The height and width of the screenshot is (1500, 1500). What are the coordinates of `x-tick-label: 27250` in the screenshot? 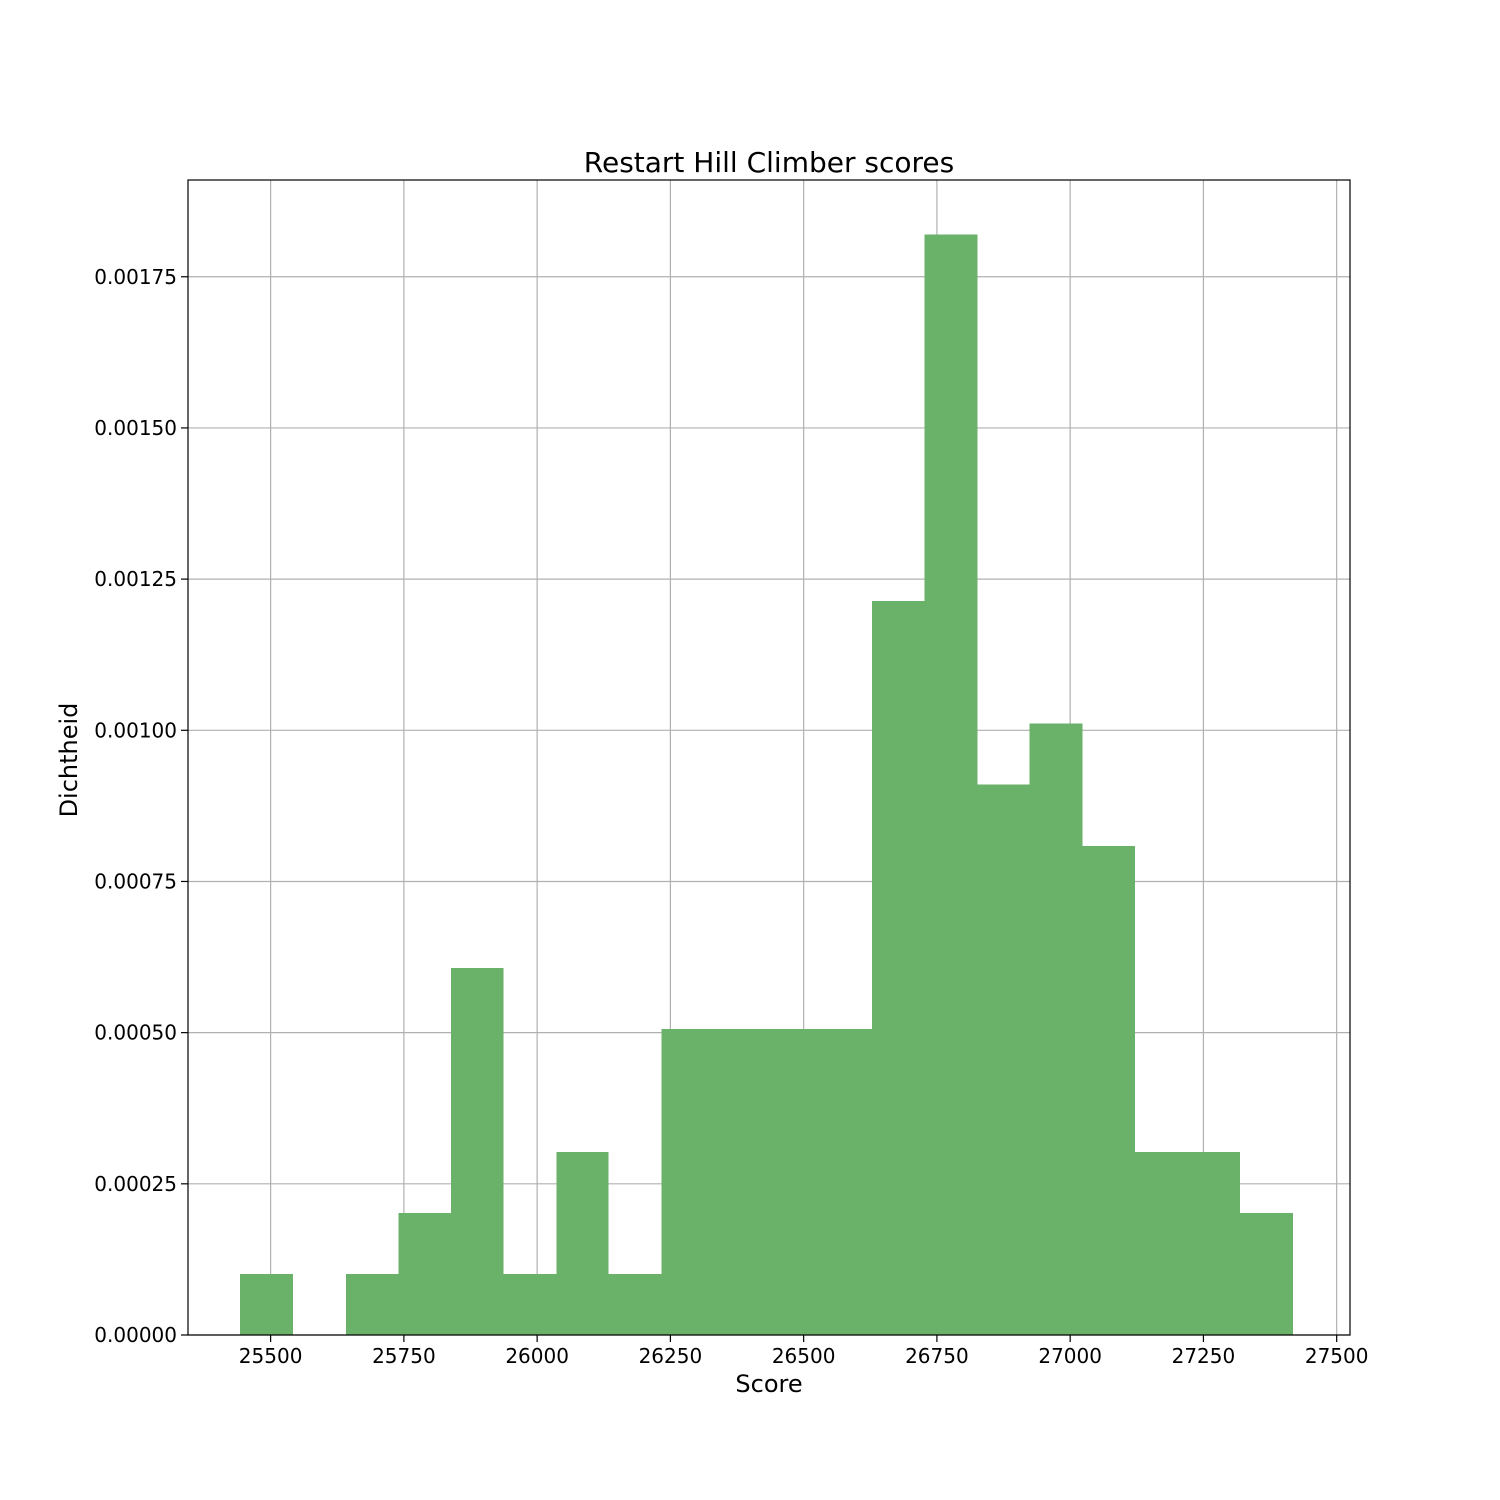 It's located at (1204, 1356).